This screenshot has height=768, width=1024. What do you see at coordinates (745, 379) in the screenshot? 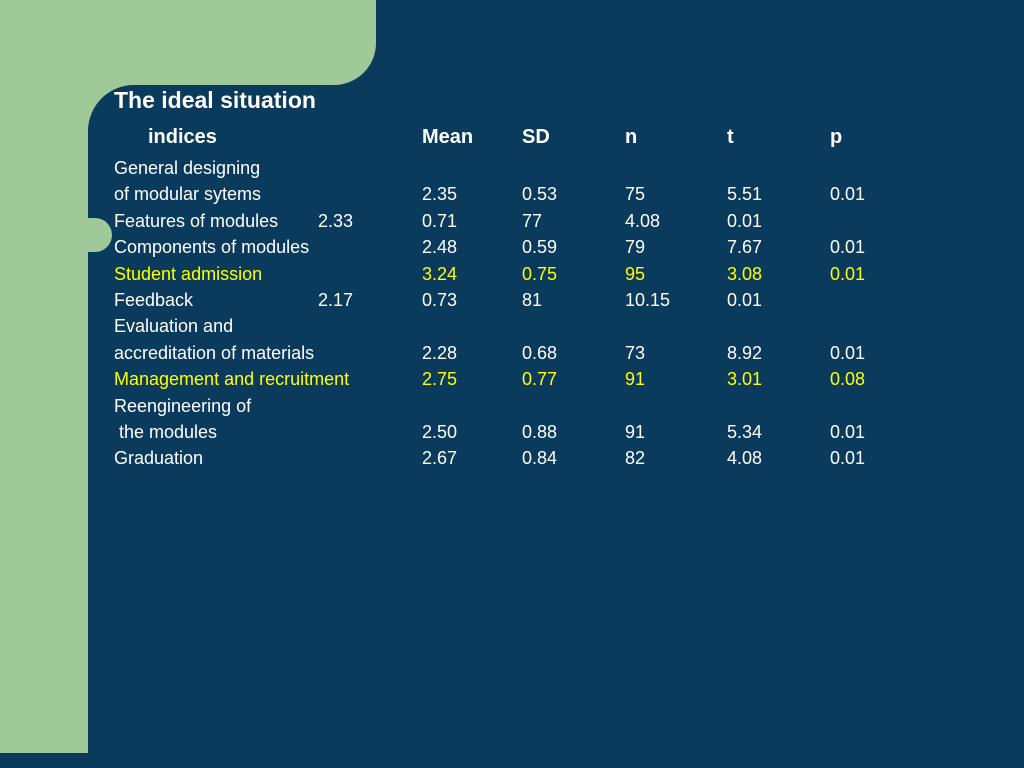
I see `cell-t: 3.01` at bounding box center [745, 379].